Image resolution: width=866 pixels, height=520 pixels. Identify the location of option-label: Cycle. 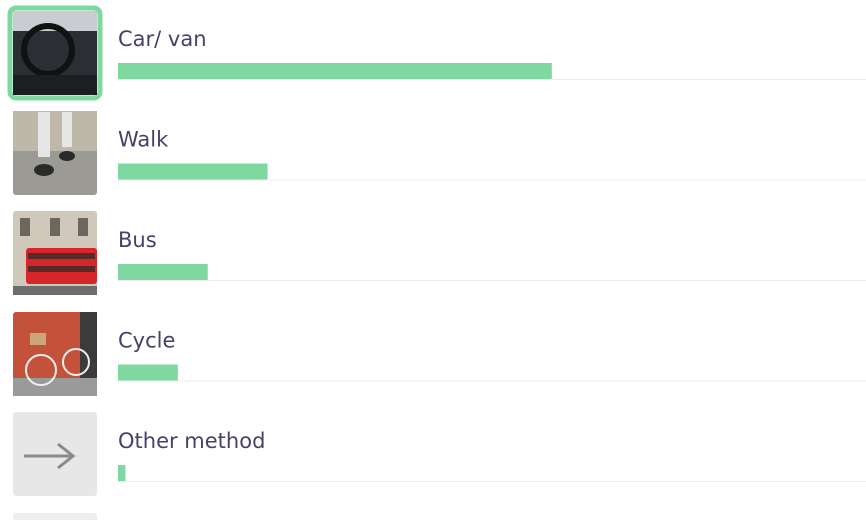
(146, 341).